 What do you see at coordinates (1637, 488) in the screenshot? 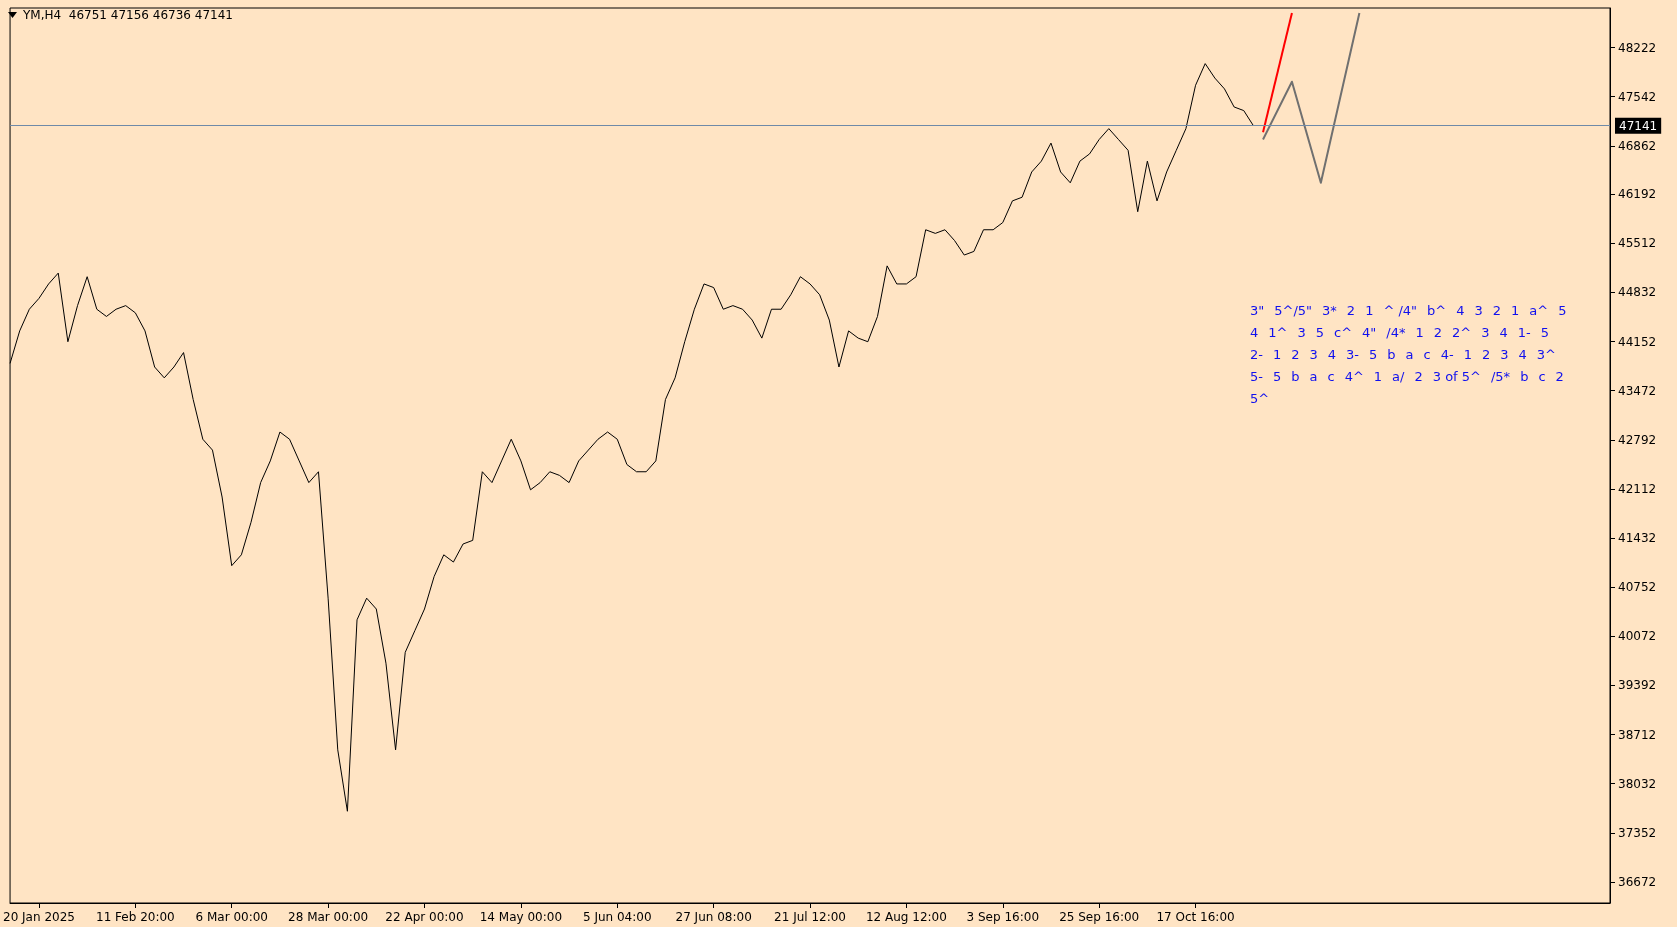
I see `y-tick-label: 42112` at bounding box center [1637, 488].